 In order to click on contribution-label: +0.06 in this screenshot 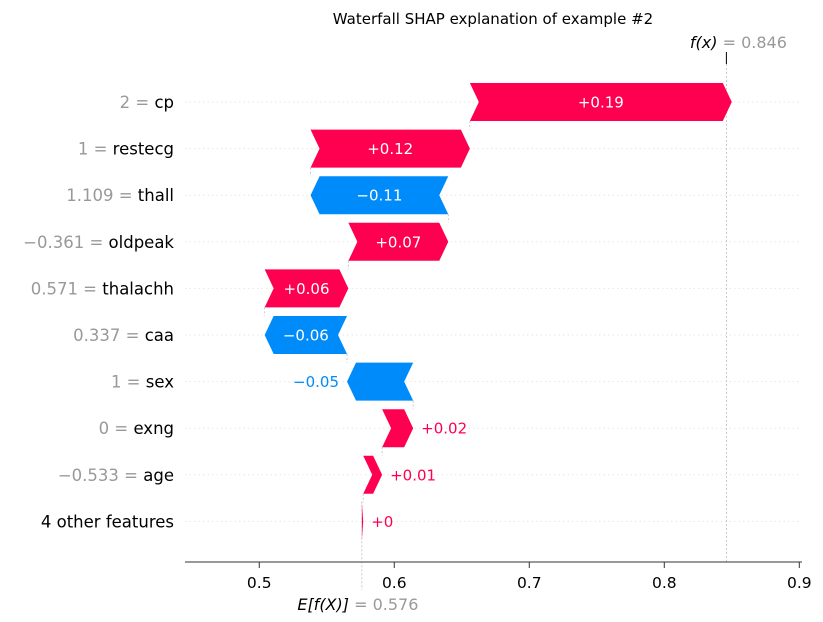, I will do `click(307, 289)`.